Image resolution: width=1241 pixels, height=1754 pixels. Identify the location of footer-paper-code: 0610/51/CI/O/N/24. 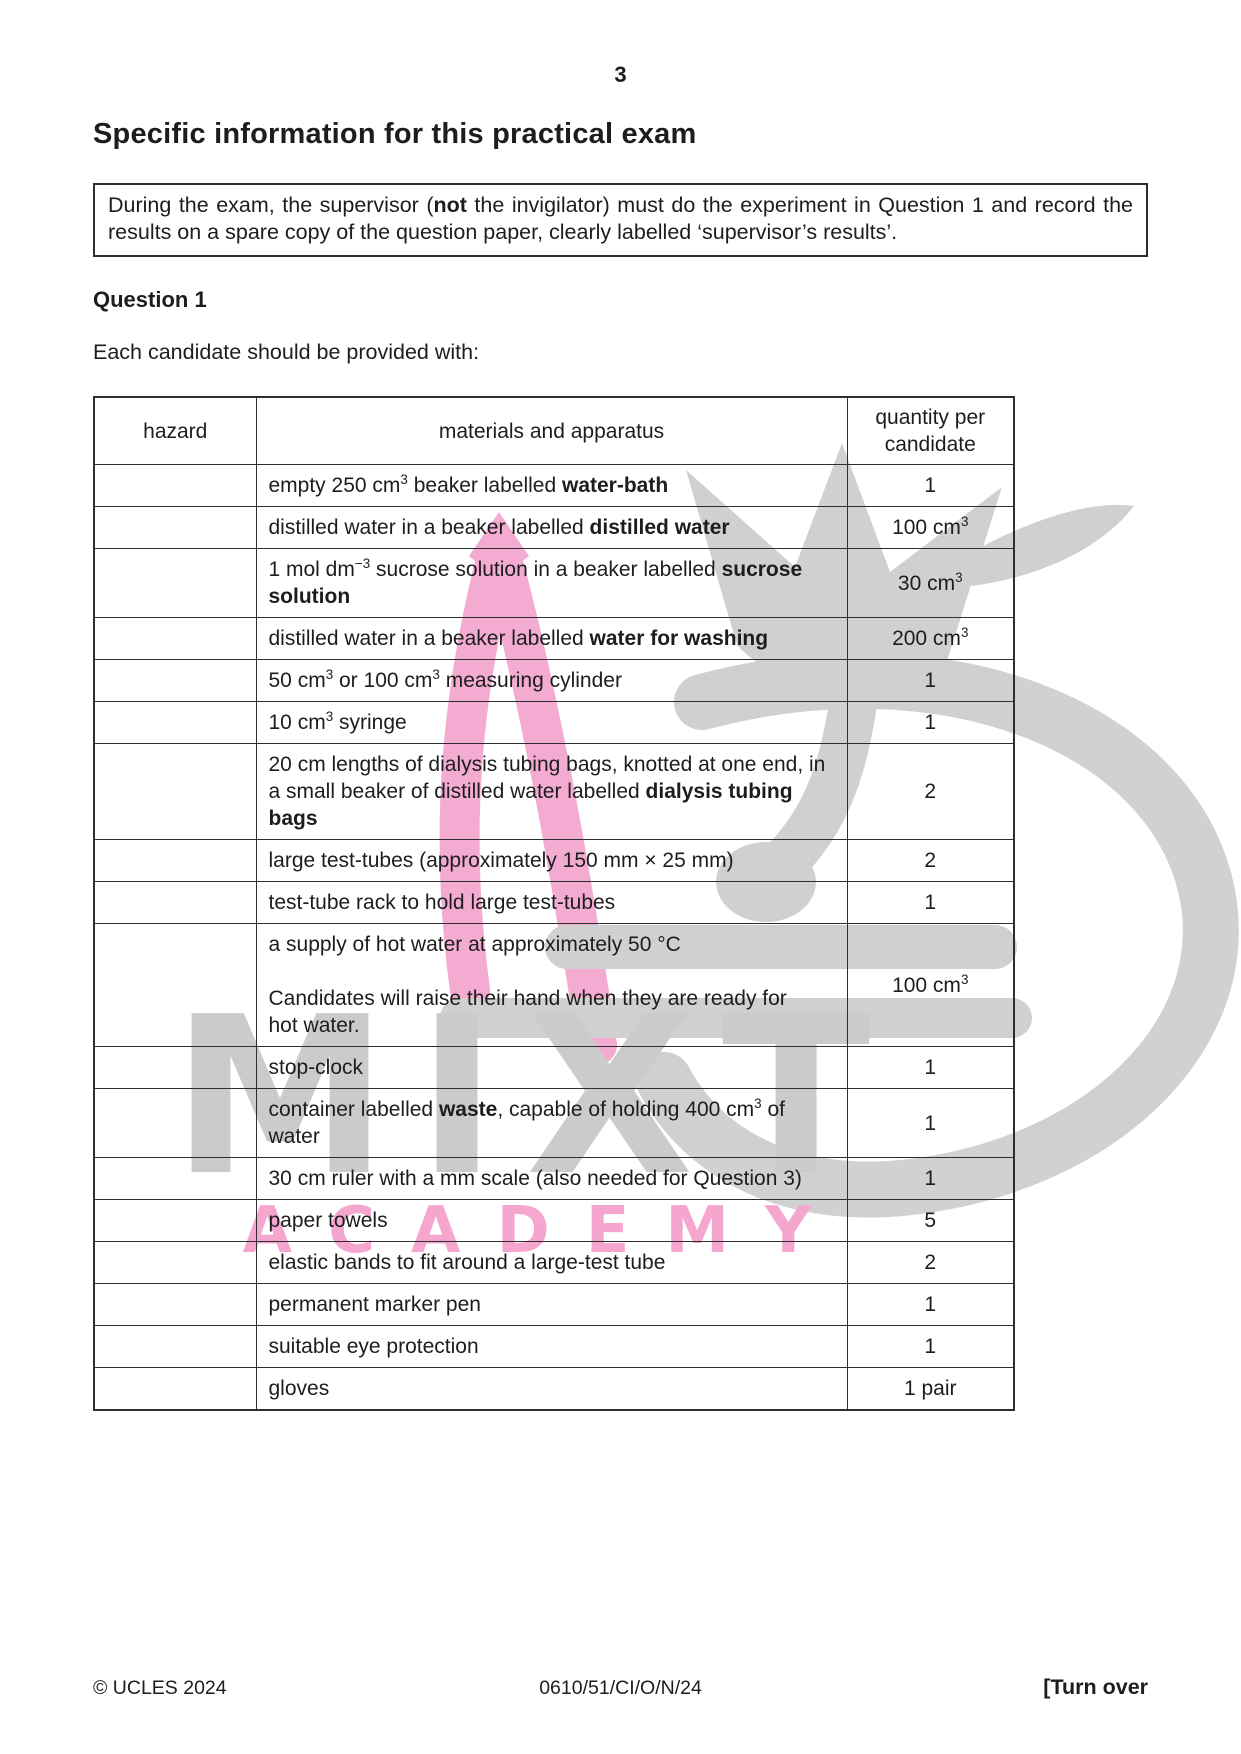
(620, 1688).